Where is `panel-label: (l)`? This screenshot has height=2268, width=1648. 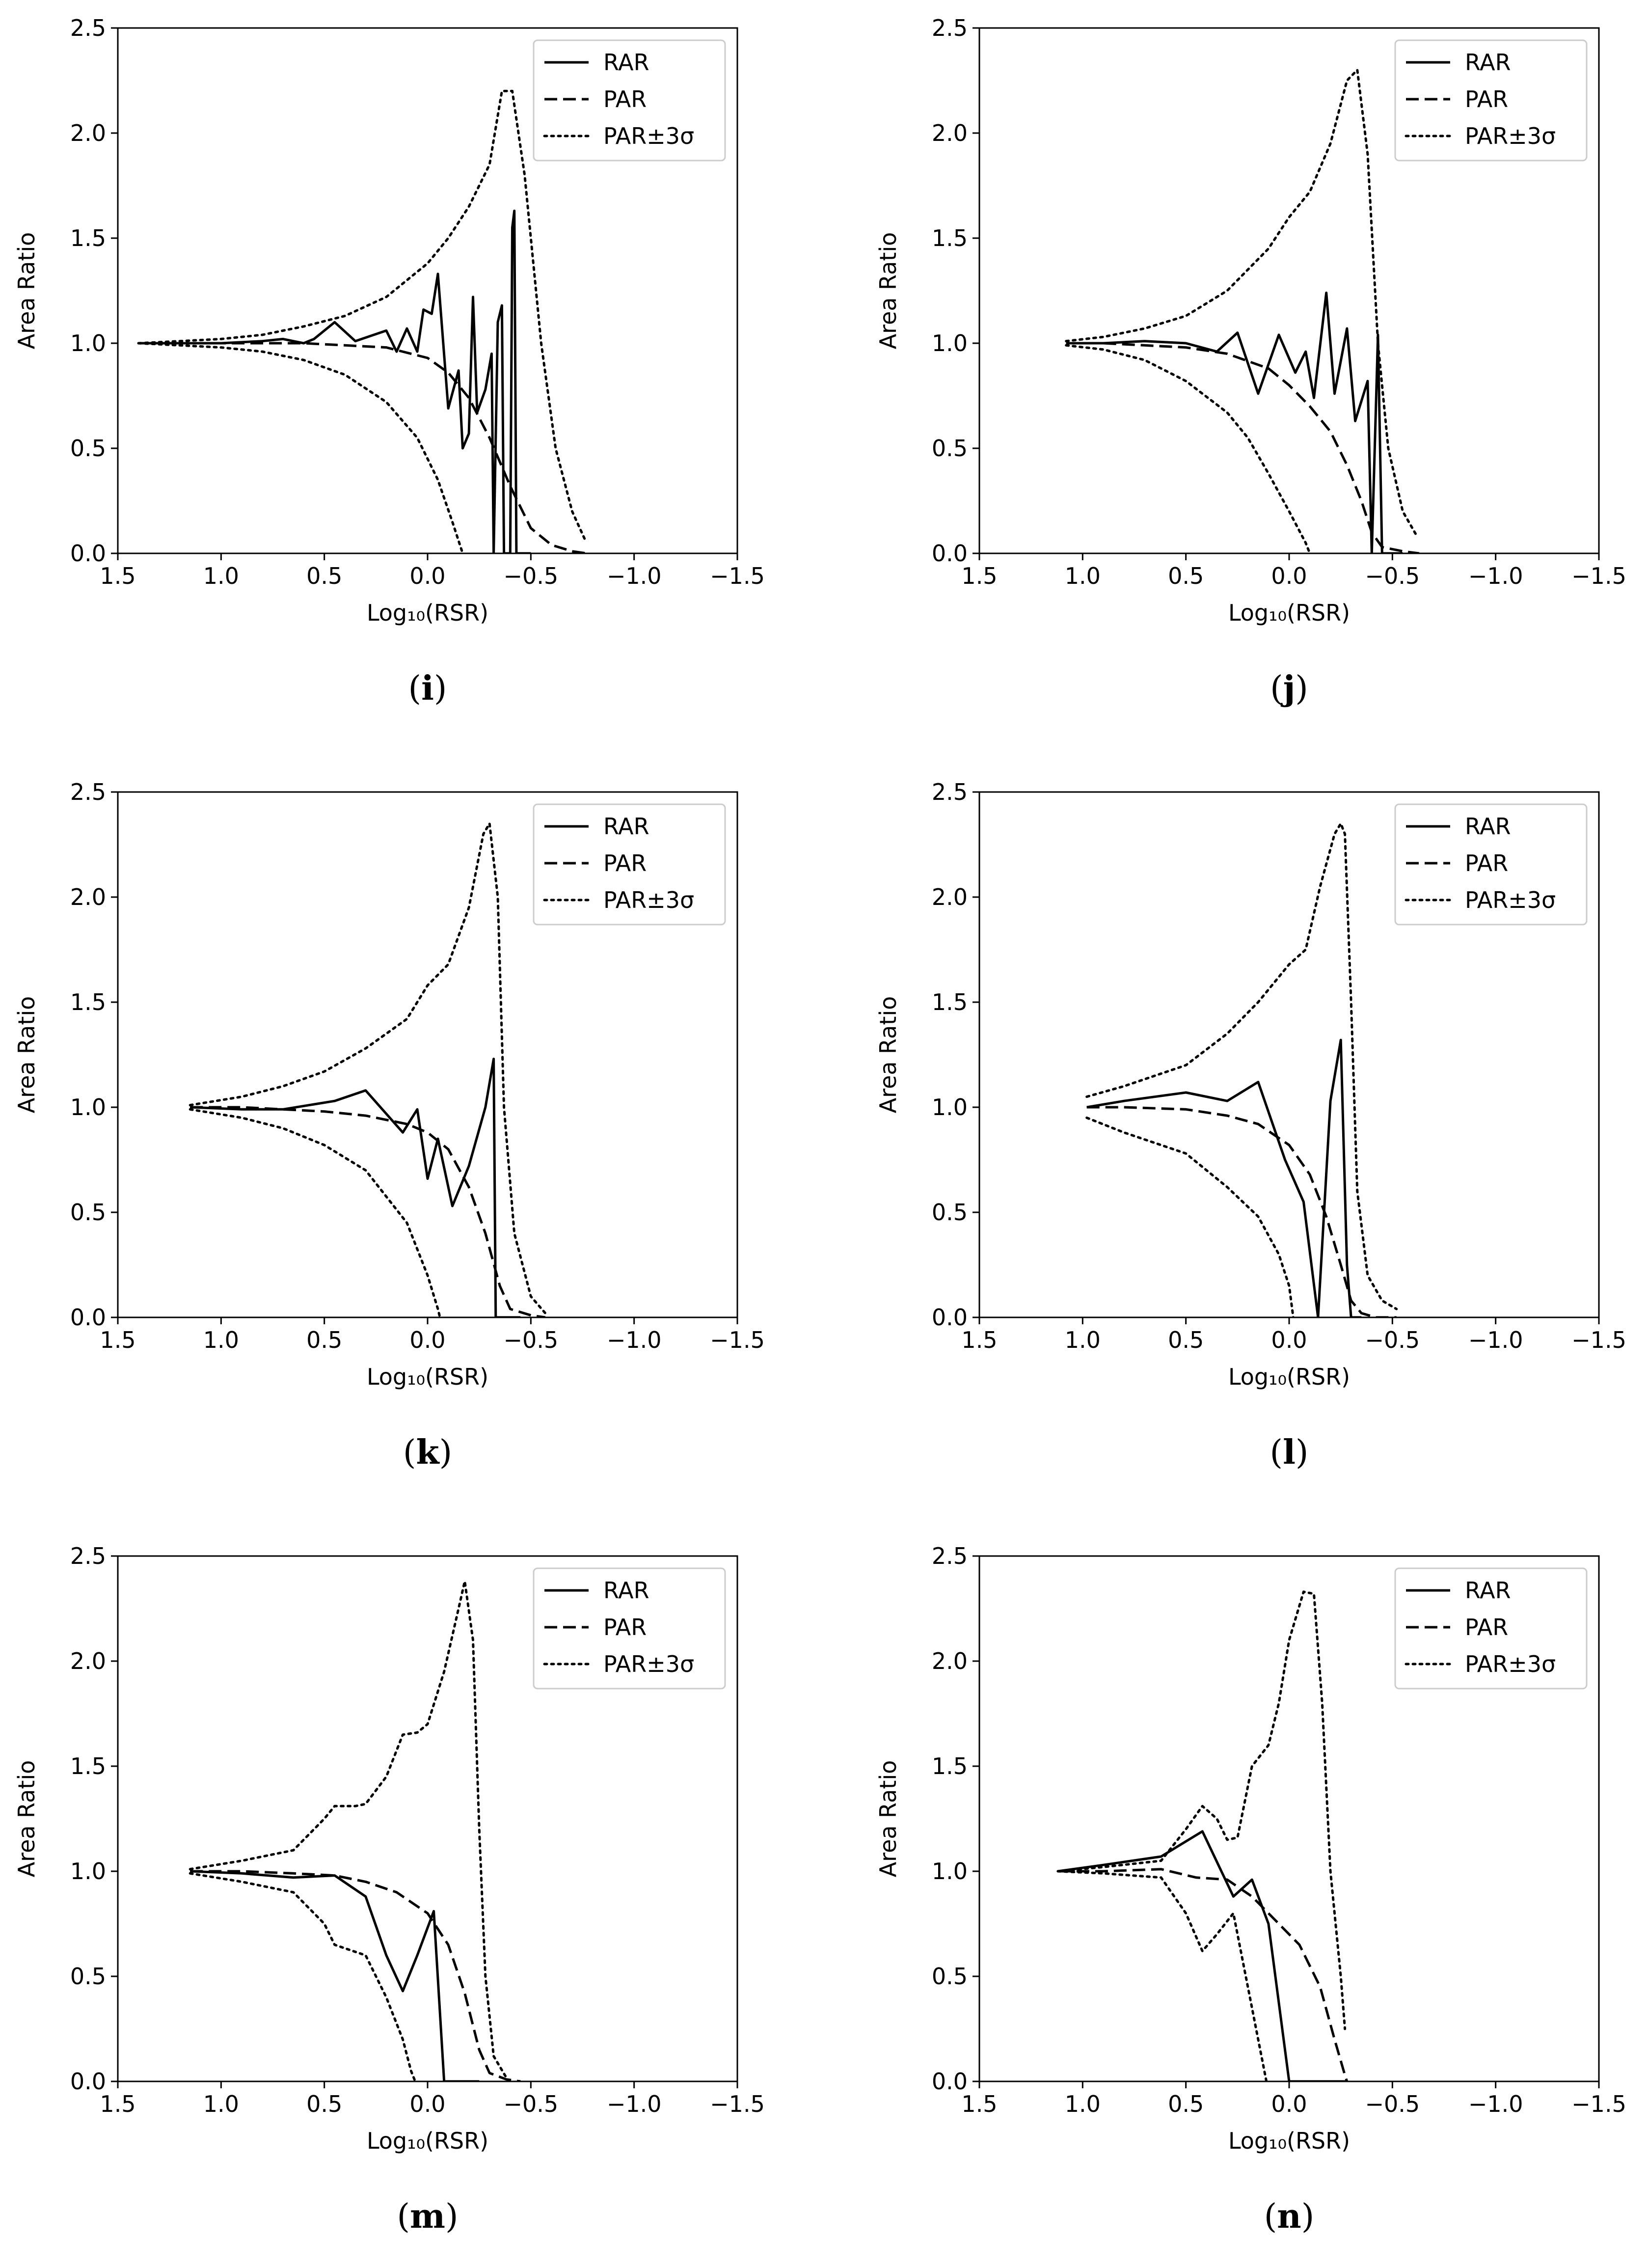
panel-label: (l) is located at coordinates (1289, 1453).